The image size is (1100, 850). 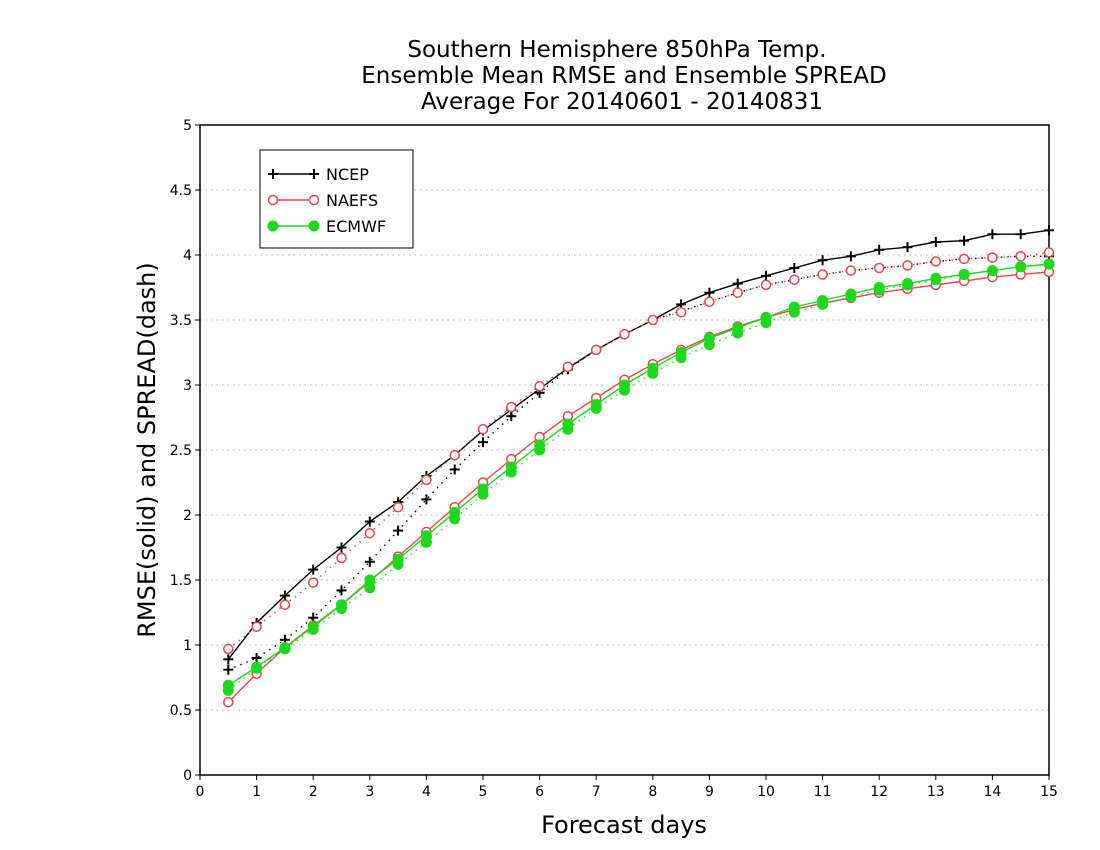 I want to click on x-tick-label: 11, so click(x=823, y=792).